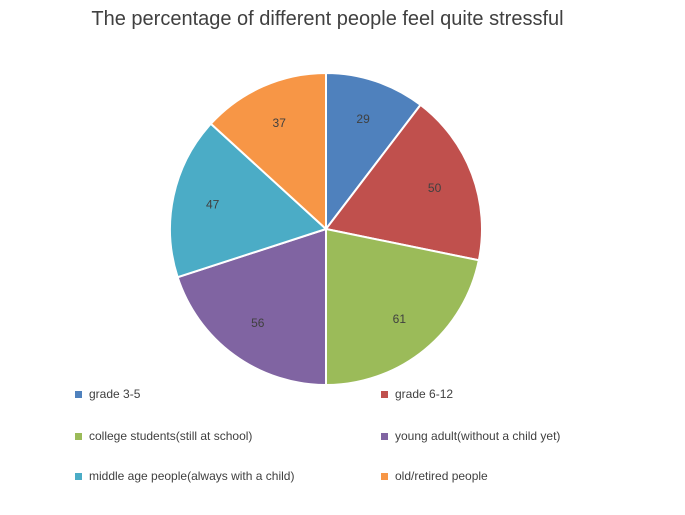 The width and height of the screenshot is (685, 515). I want to click on legend-item: middle age people(always with a child), so click(184, 476).